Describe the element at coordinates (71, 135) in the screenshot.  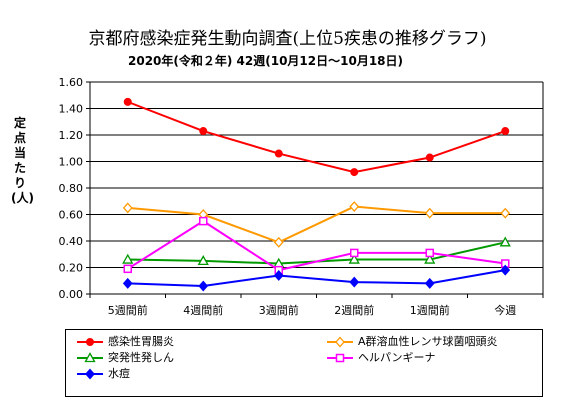
I see `y-tick-label: 1.20` at that location.